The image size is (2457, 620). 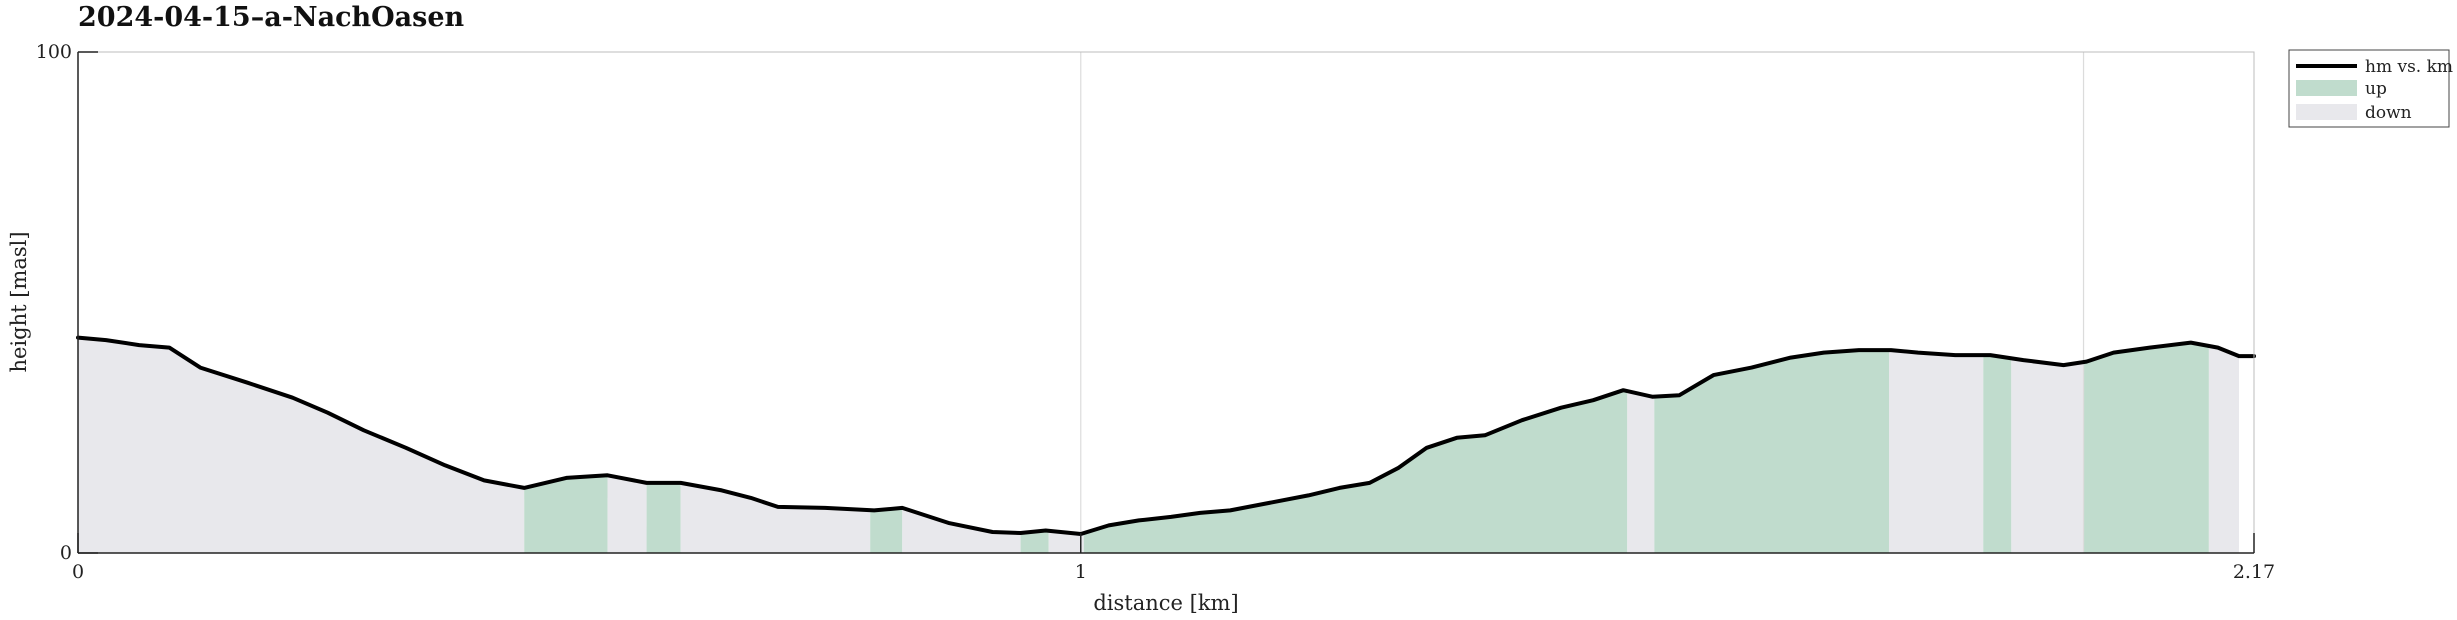 What do you see at coordinates (2409, 67) in the screenshot?
I see `legend-label-hm-vs-km: hm vs. km` at bounding box center [2409, 67].